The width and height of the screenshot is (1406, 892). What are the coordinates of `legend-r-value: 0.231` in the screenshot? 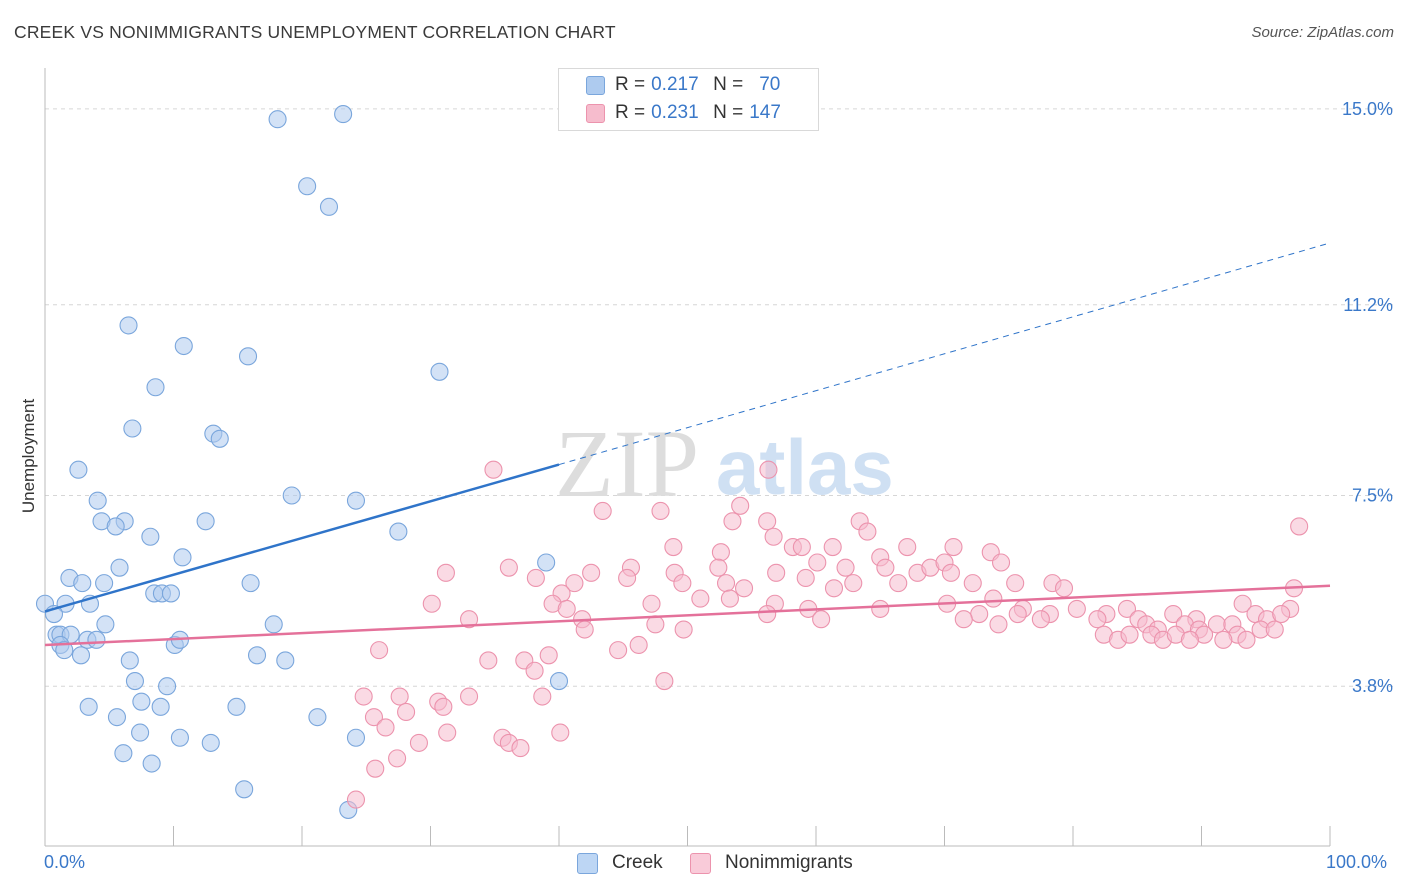 It's located at (675, 112).